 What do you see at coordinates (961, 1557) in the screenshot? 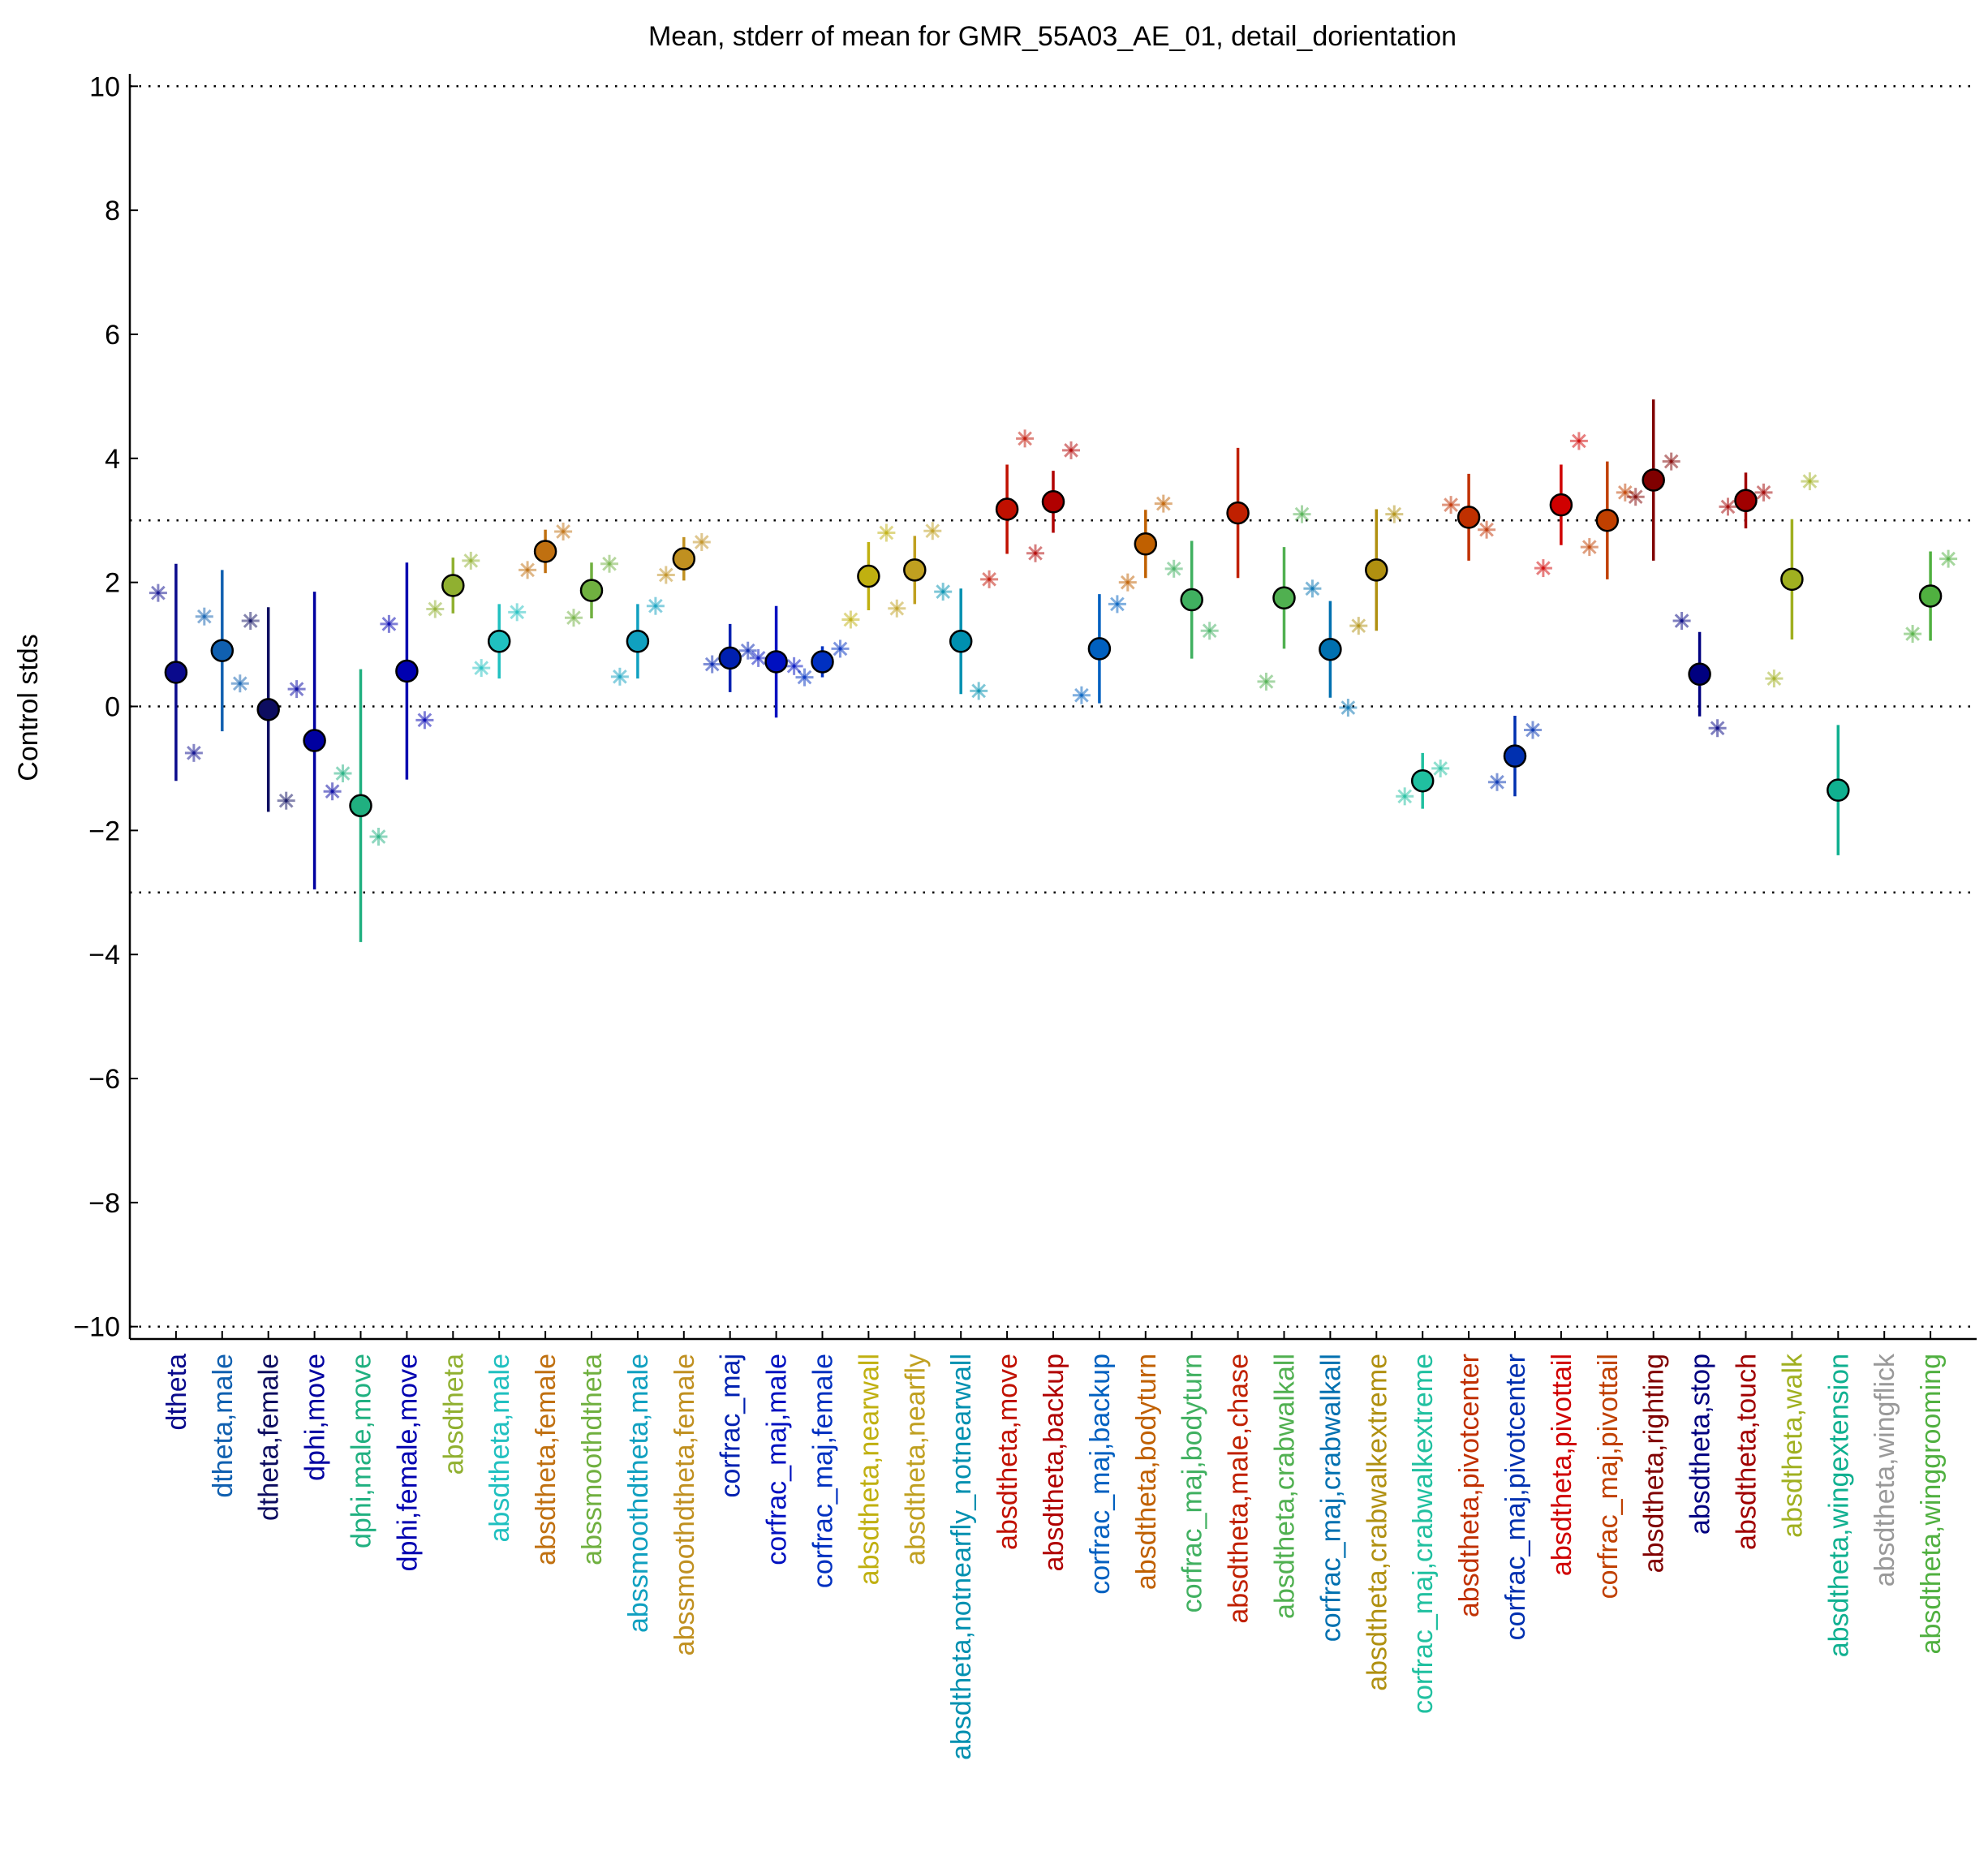
I see `x-tick-label: absdtheta,notnearfly_notnearwall` at bounding box center [961, 1557].